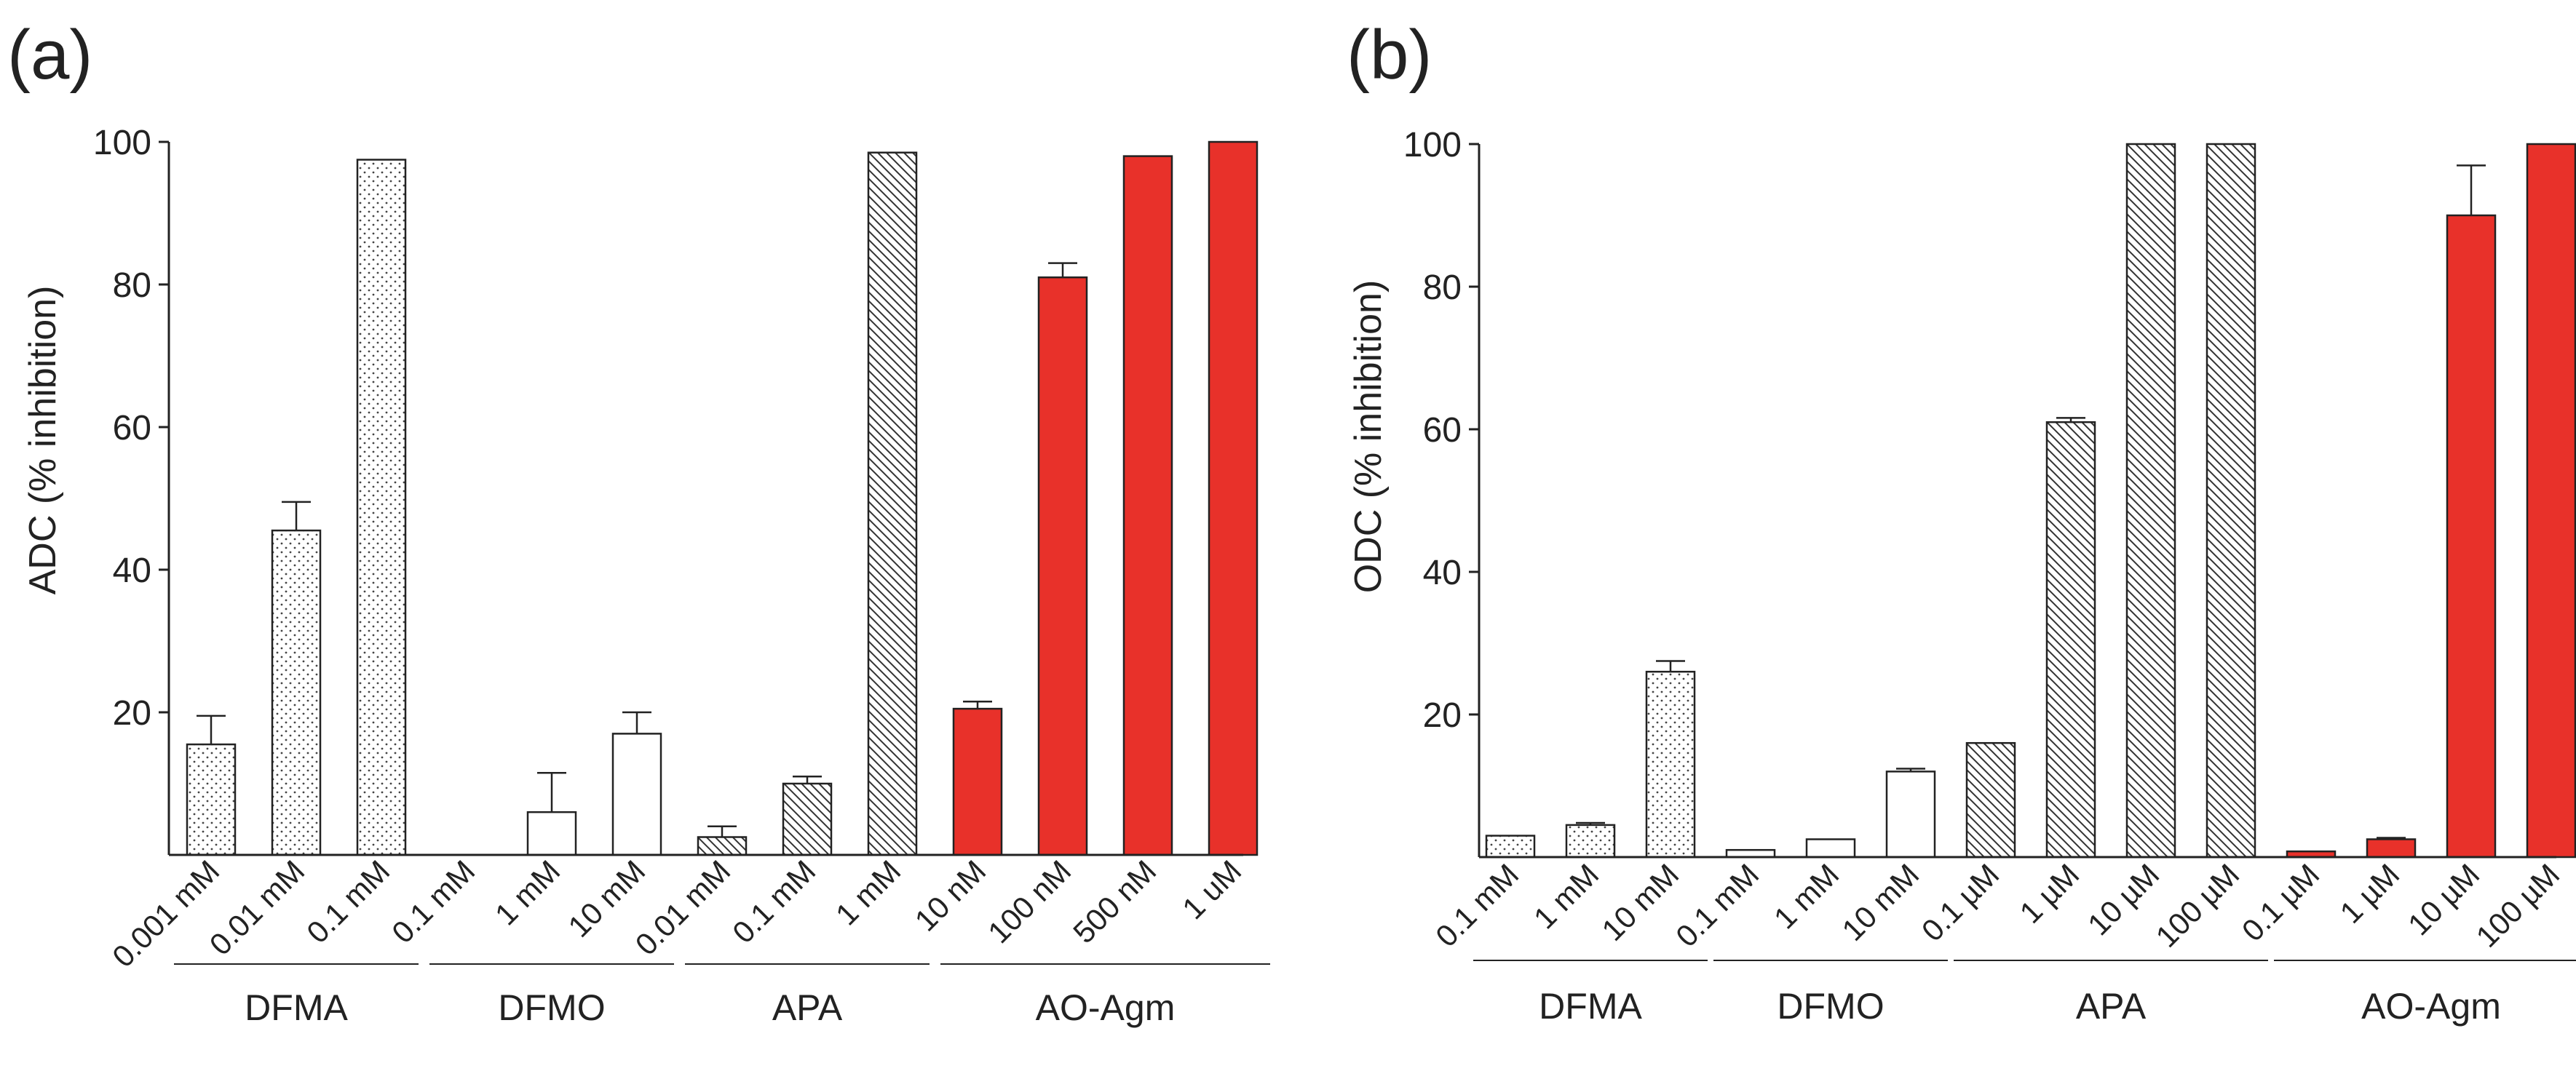  Describe the element at coordinates (1368, 437) in the screenshot. I see `y-axis-label: ODC (% inhibition)` at that location.